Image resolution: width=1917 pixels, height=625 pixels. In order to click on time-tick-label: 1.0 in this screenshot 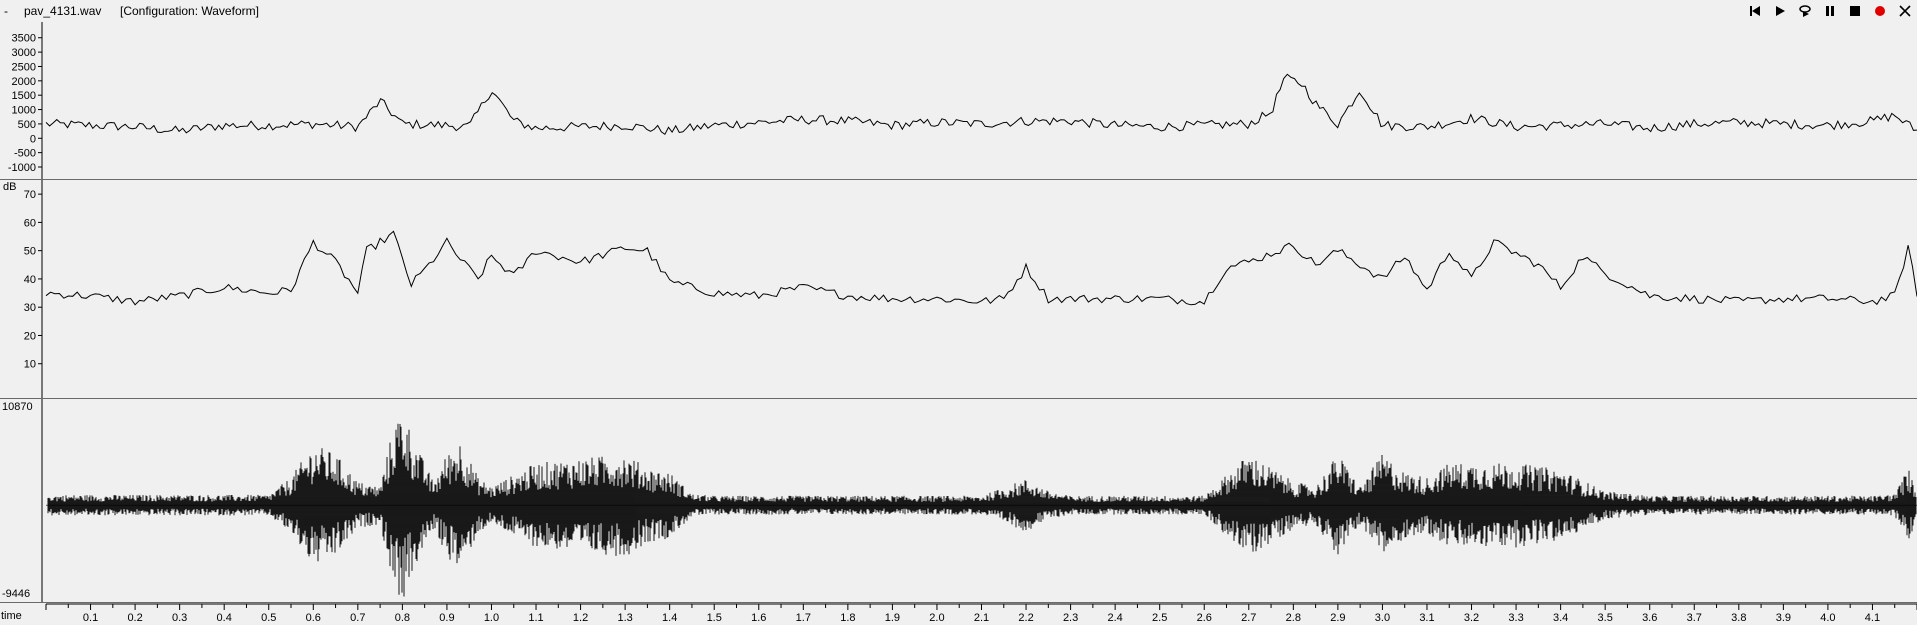, I will do `click(491, 618)`.